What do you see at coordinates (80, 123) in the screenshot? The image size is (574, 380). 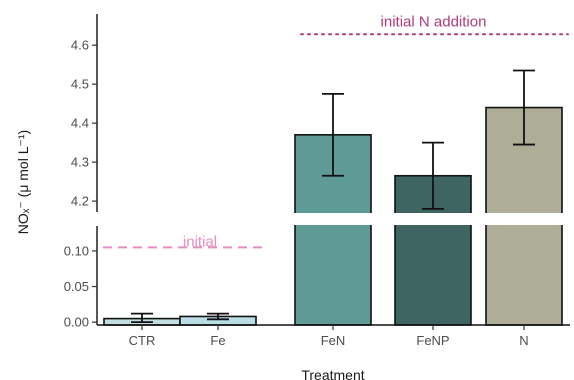 I see `y-tick-label: 4.4` at bounding box center [80, 123].